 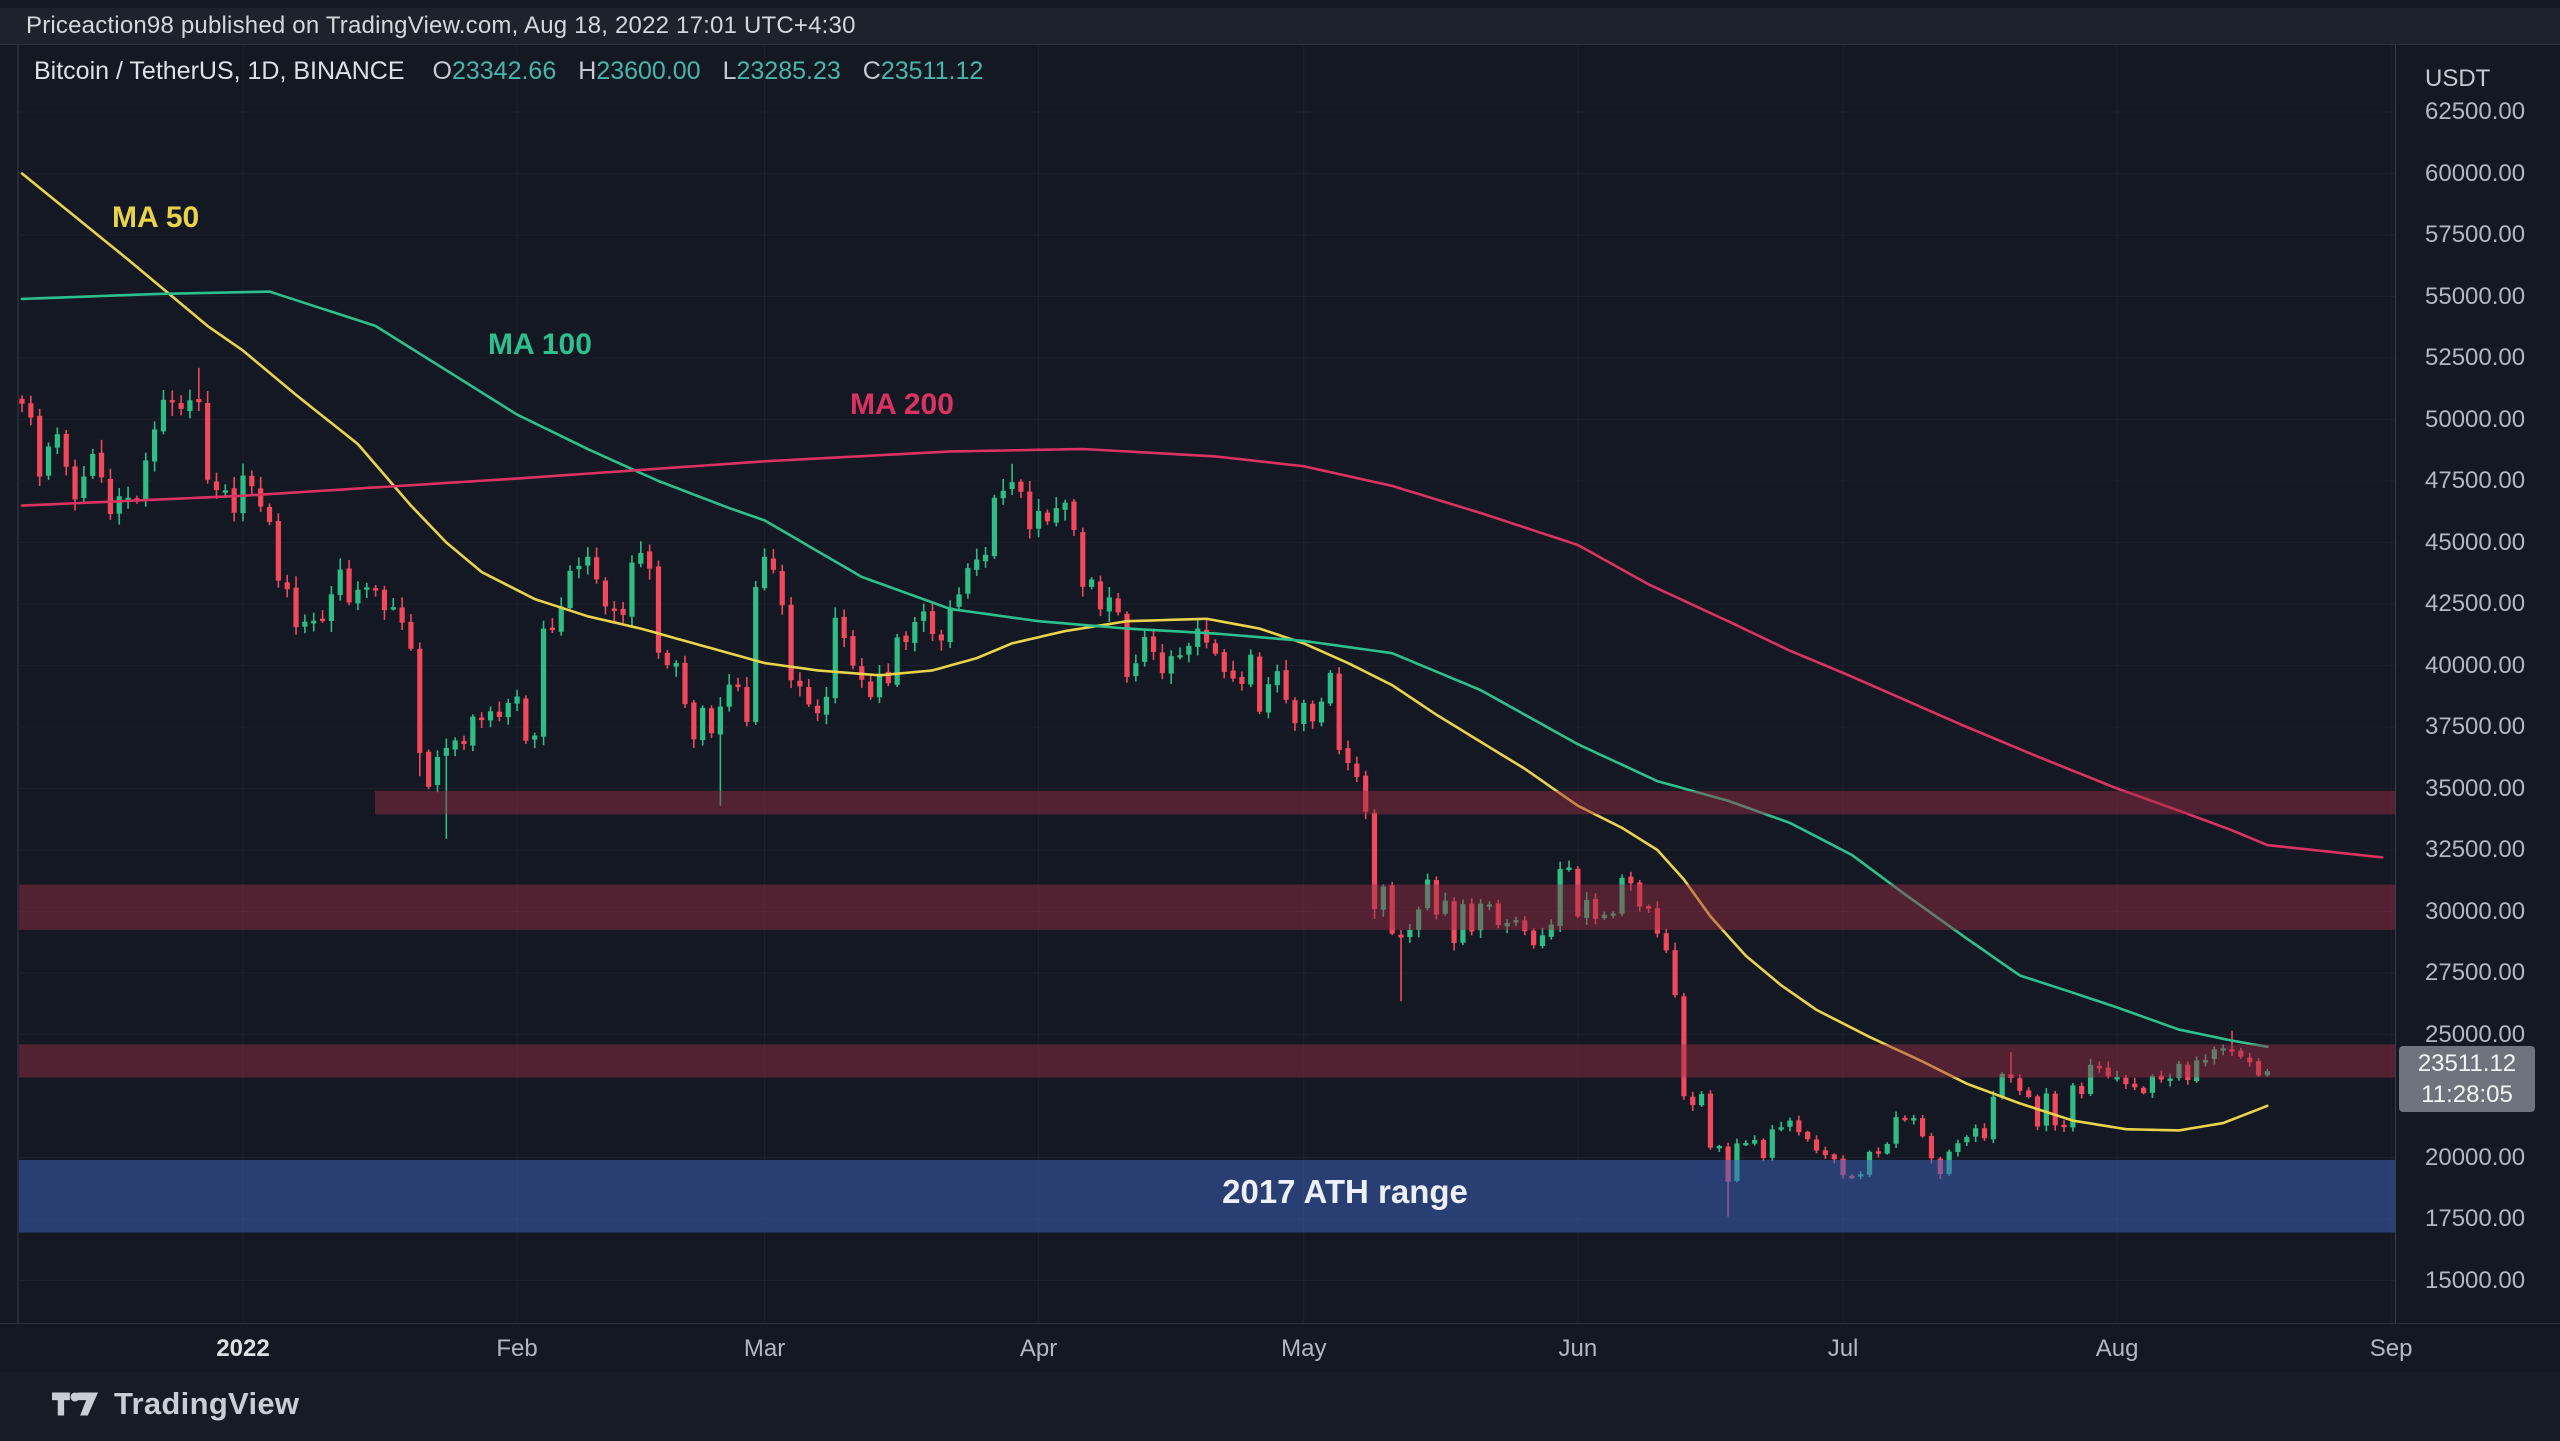 I want to click on ohlc-c: C23511.12, so click(x=923, y=71).